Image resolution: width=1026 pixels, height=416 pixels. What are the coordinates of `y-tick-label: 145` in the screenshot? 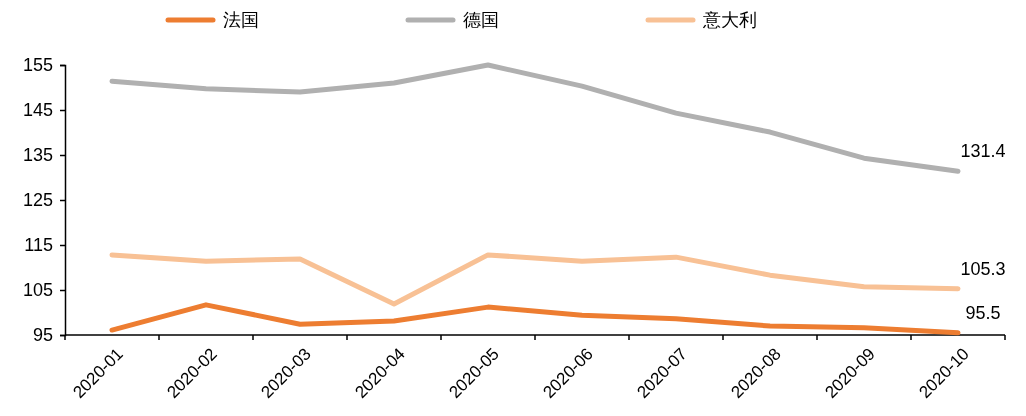 It's located at (37, 110).